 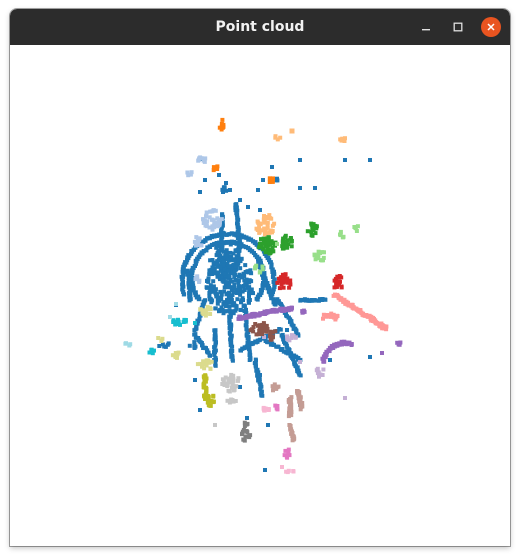 I want to click on window-title: Point cloud, so click(x=260, y=27).